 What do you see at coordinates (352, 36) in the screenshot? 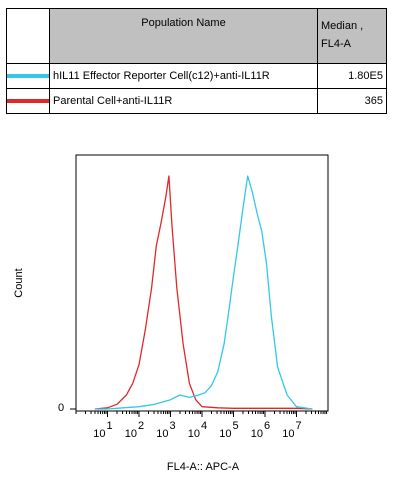
I see `legend-header-median: Median , FL4-A` at bounding box center [352, 36].